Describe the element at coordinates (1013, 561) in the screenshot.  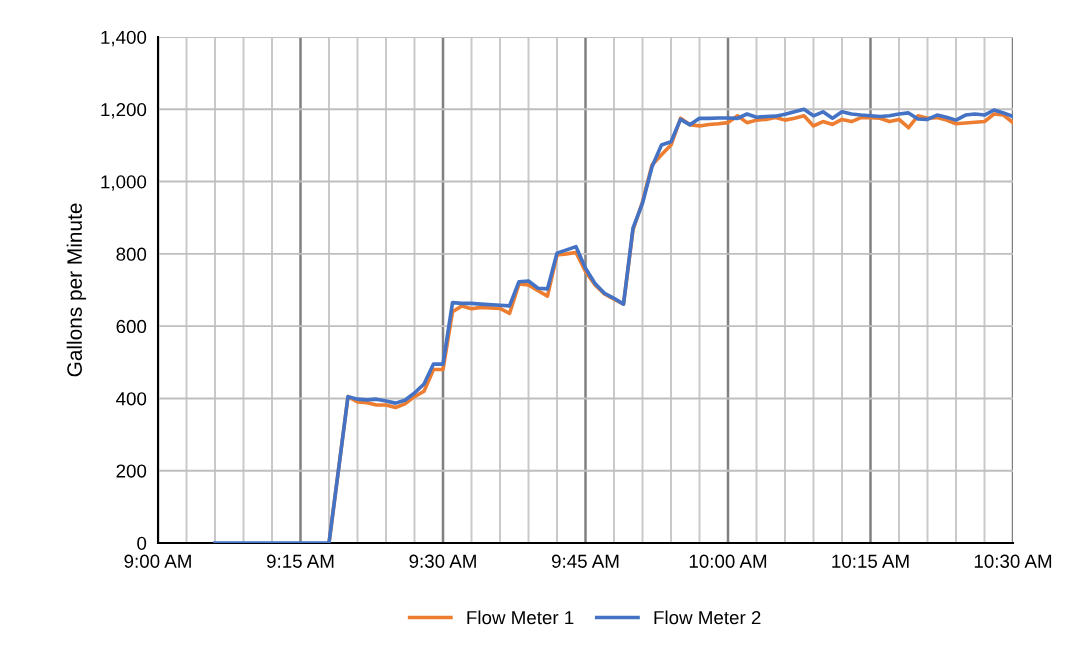
I see `x-tick-label: 10:30 AM` at that location.